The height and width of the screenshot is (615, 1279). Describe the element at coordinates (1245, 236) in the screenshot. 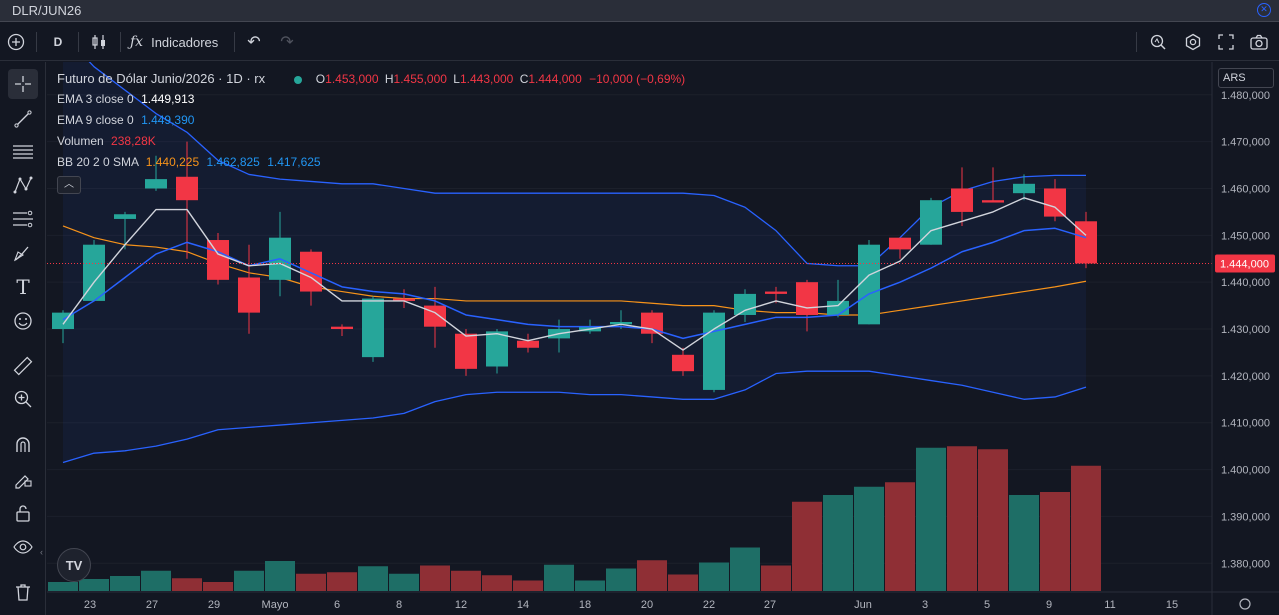

I see `price-tick-label: 1.450,000` at that location.